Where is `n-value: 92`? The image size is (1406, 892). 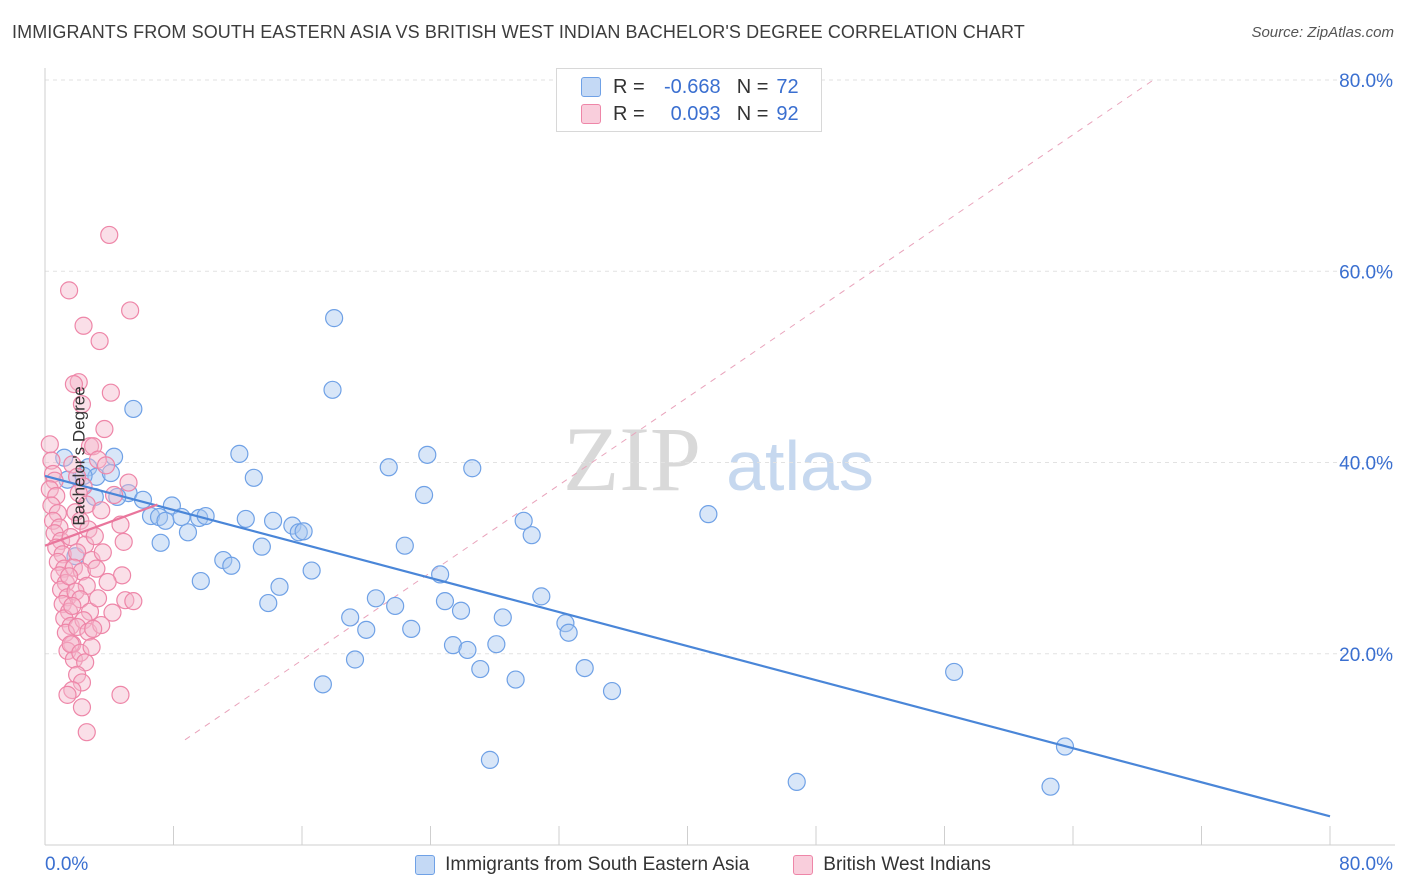 n-value: 92 is located at coordinates (787, 113).